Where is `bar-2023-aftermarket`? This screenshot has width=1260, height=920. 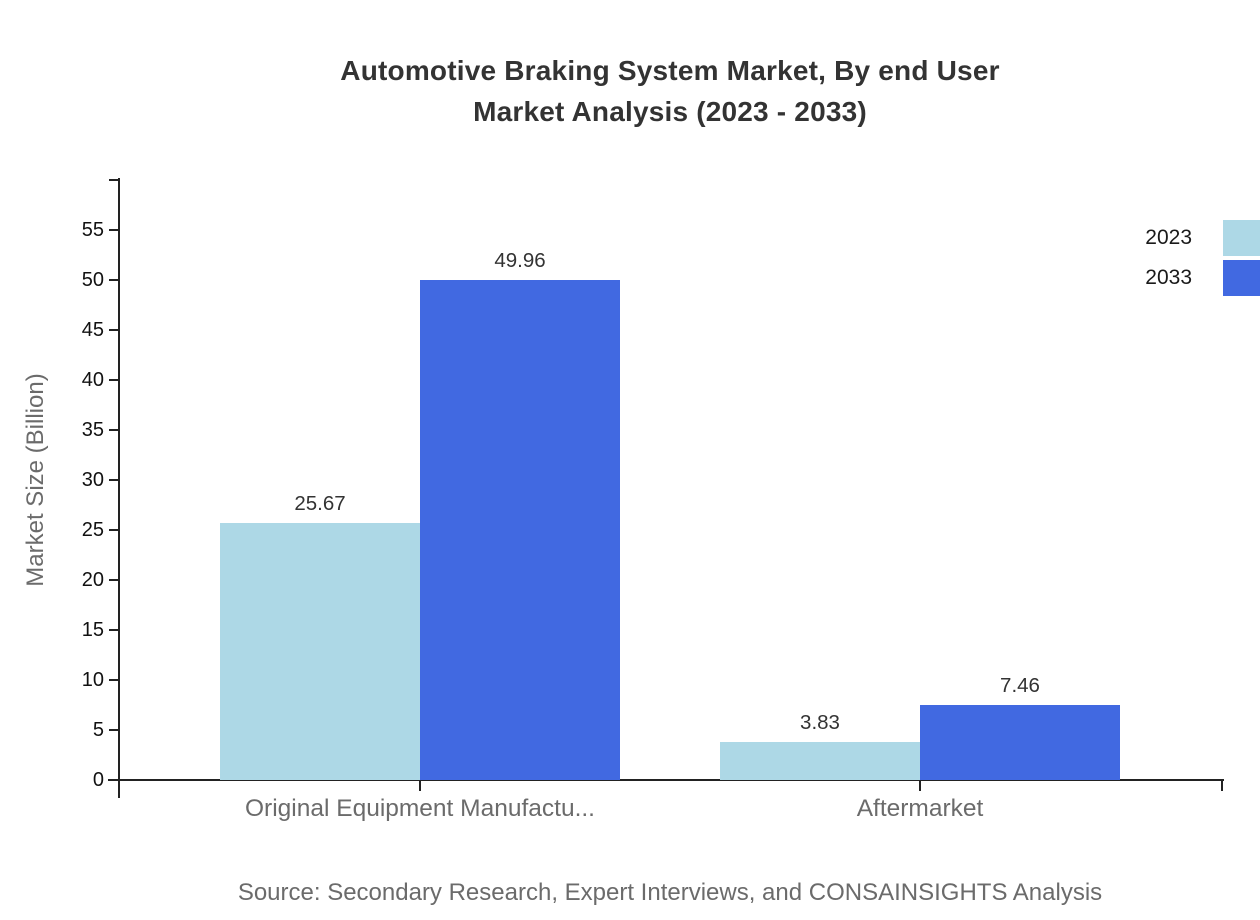
bar-2023-aftermarket is located at coordinates (820, 760).